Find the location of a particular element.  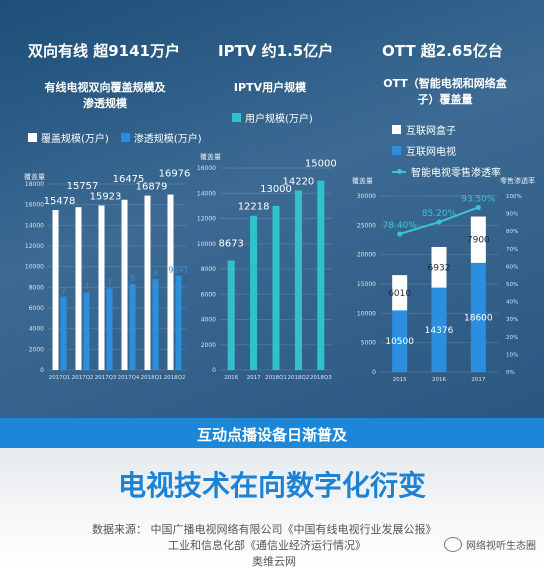

legend-label-rate: 智能电视零售渗透率 is located at coordinates (456, 173).